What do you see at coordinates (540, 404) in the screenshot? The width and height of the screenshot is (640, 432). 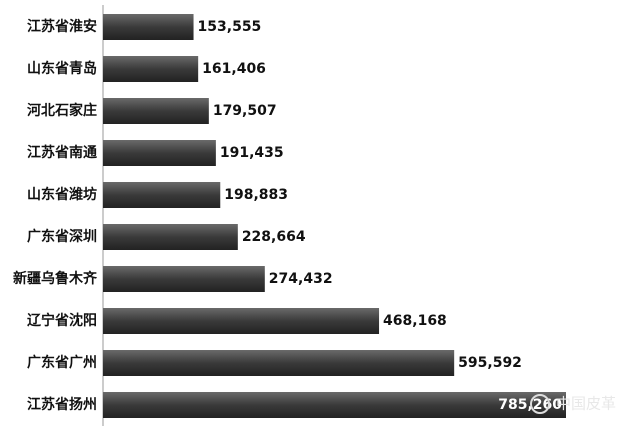 I see `watermark-icon` at bounding box center [540, 404].